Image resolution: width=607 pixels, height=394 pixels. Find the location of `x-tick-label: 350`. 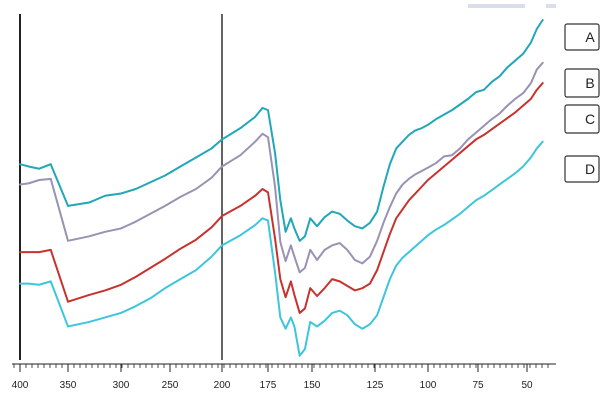

x-tick-label: 350 is located at coordinates (68, 385).